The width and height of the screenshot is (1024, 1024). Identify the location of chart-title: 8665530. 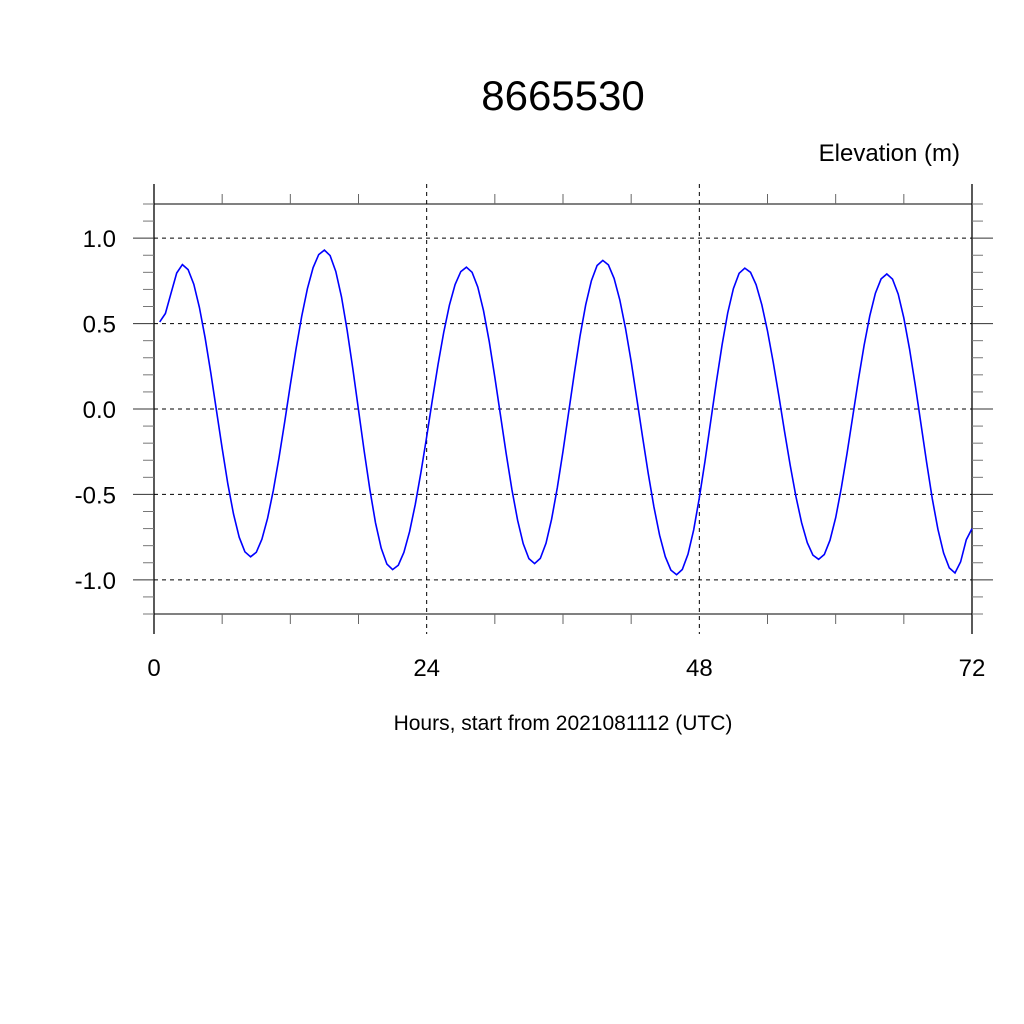
(563, 95).